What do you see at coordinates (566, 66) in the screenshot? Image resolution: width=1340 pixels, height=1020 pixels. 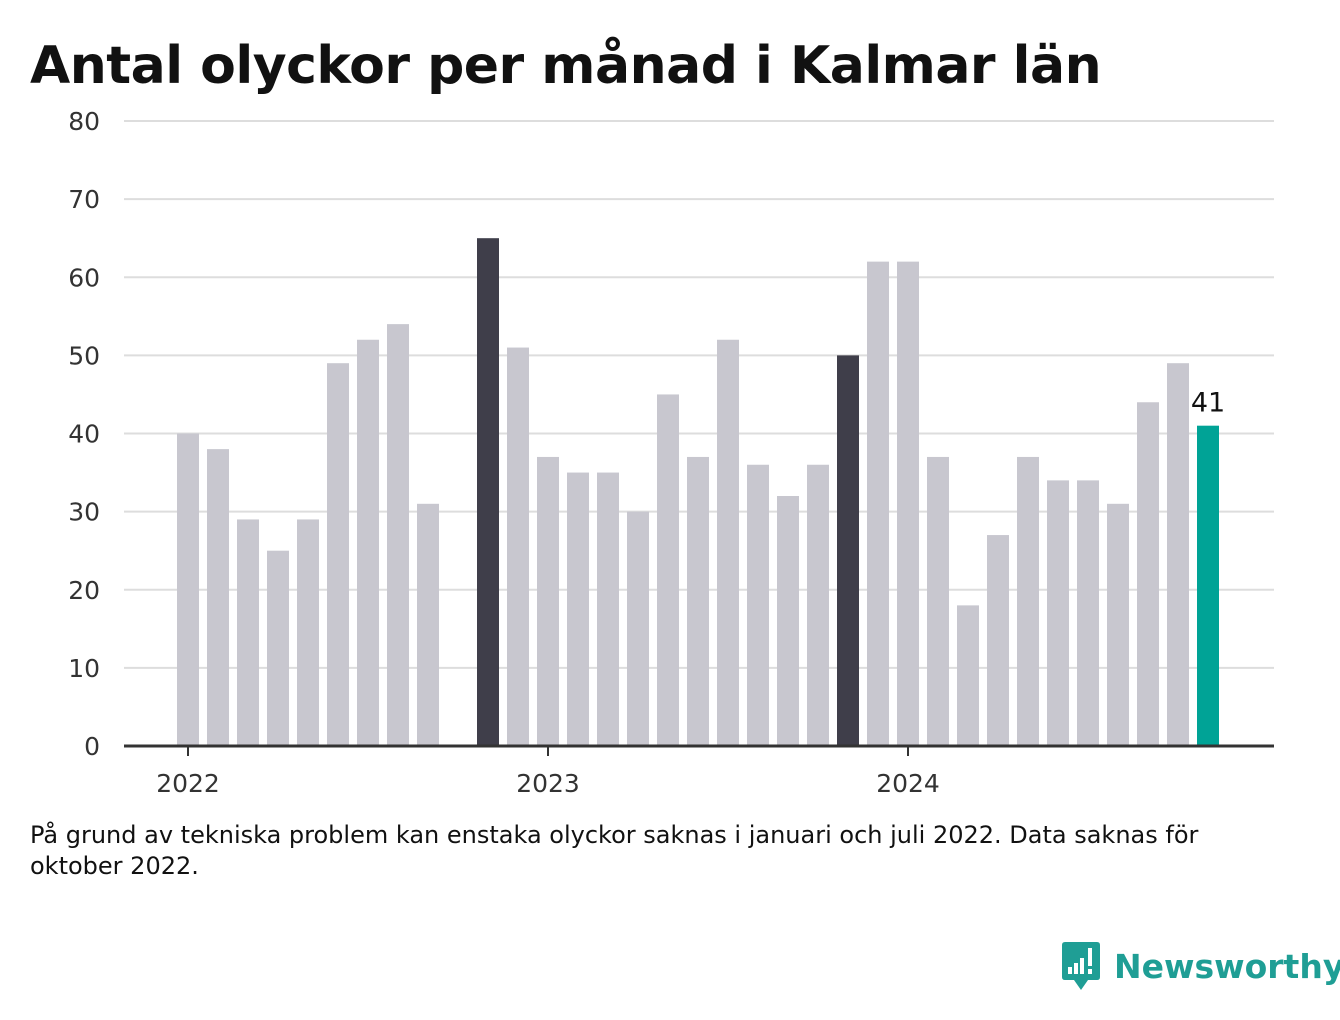 I see `chart-title: Antal olyckor per månad i Kalmar län` at bounding box center [566, 66].